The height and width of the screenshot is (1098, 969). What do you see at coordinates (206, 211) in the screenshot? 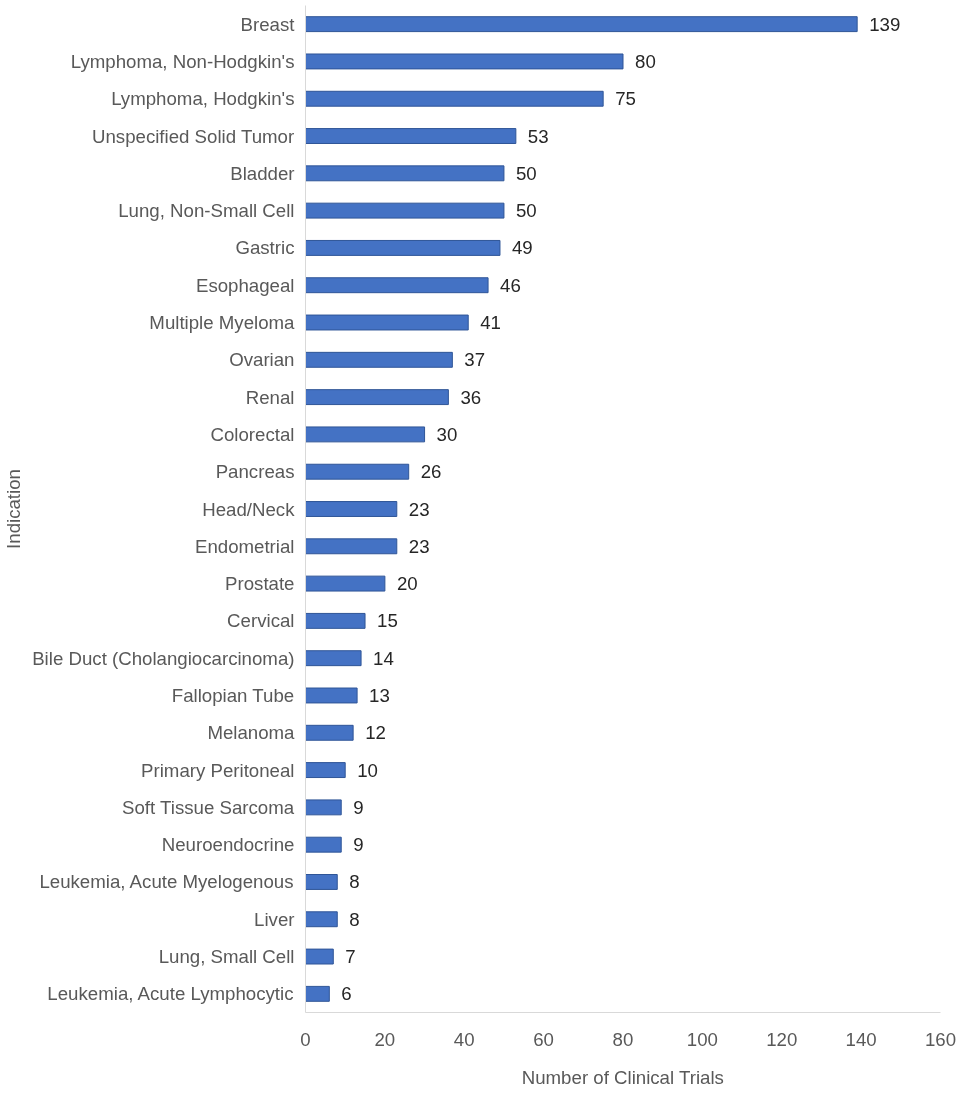
I see `y-tick-label: Lung, Non-Small Cell` at bounding box center [206, 211].